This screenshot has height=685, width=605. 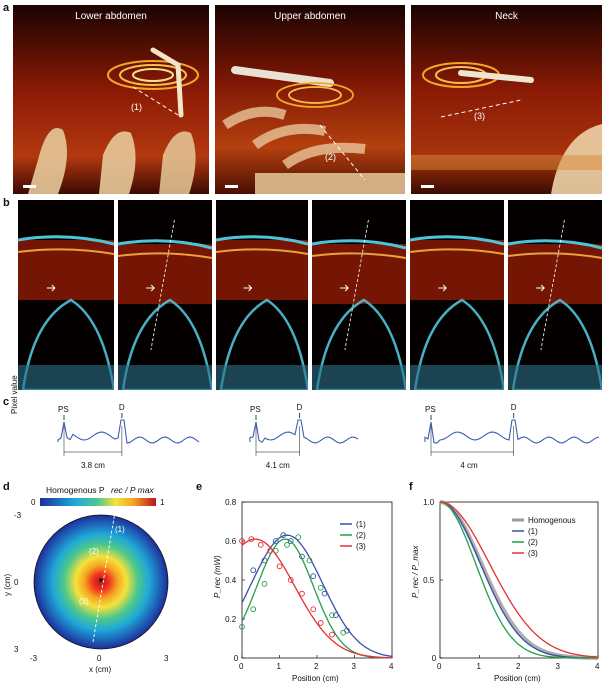 I want to click on render-lower-abdomen-image, so click(x=111, y=99).